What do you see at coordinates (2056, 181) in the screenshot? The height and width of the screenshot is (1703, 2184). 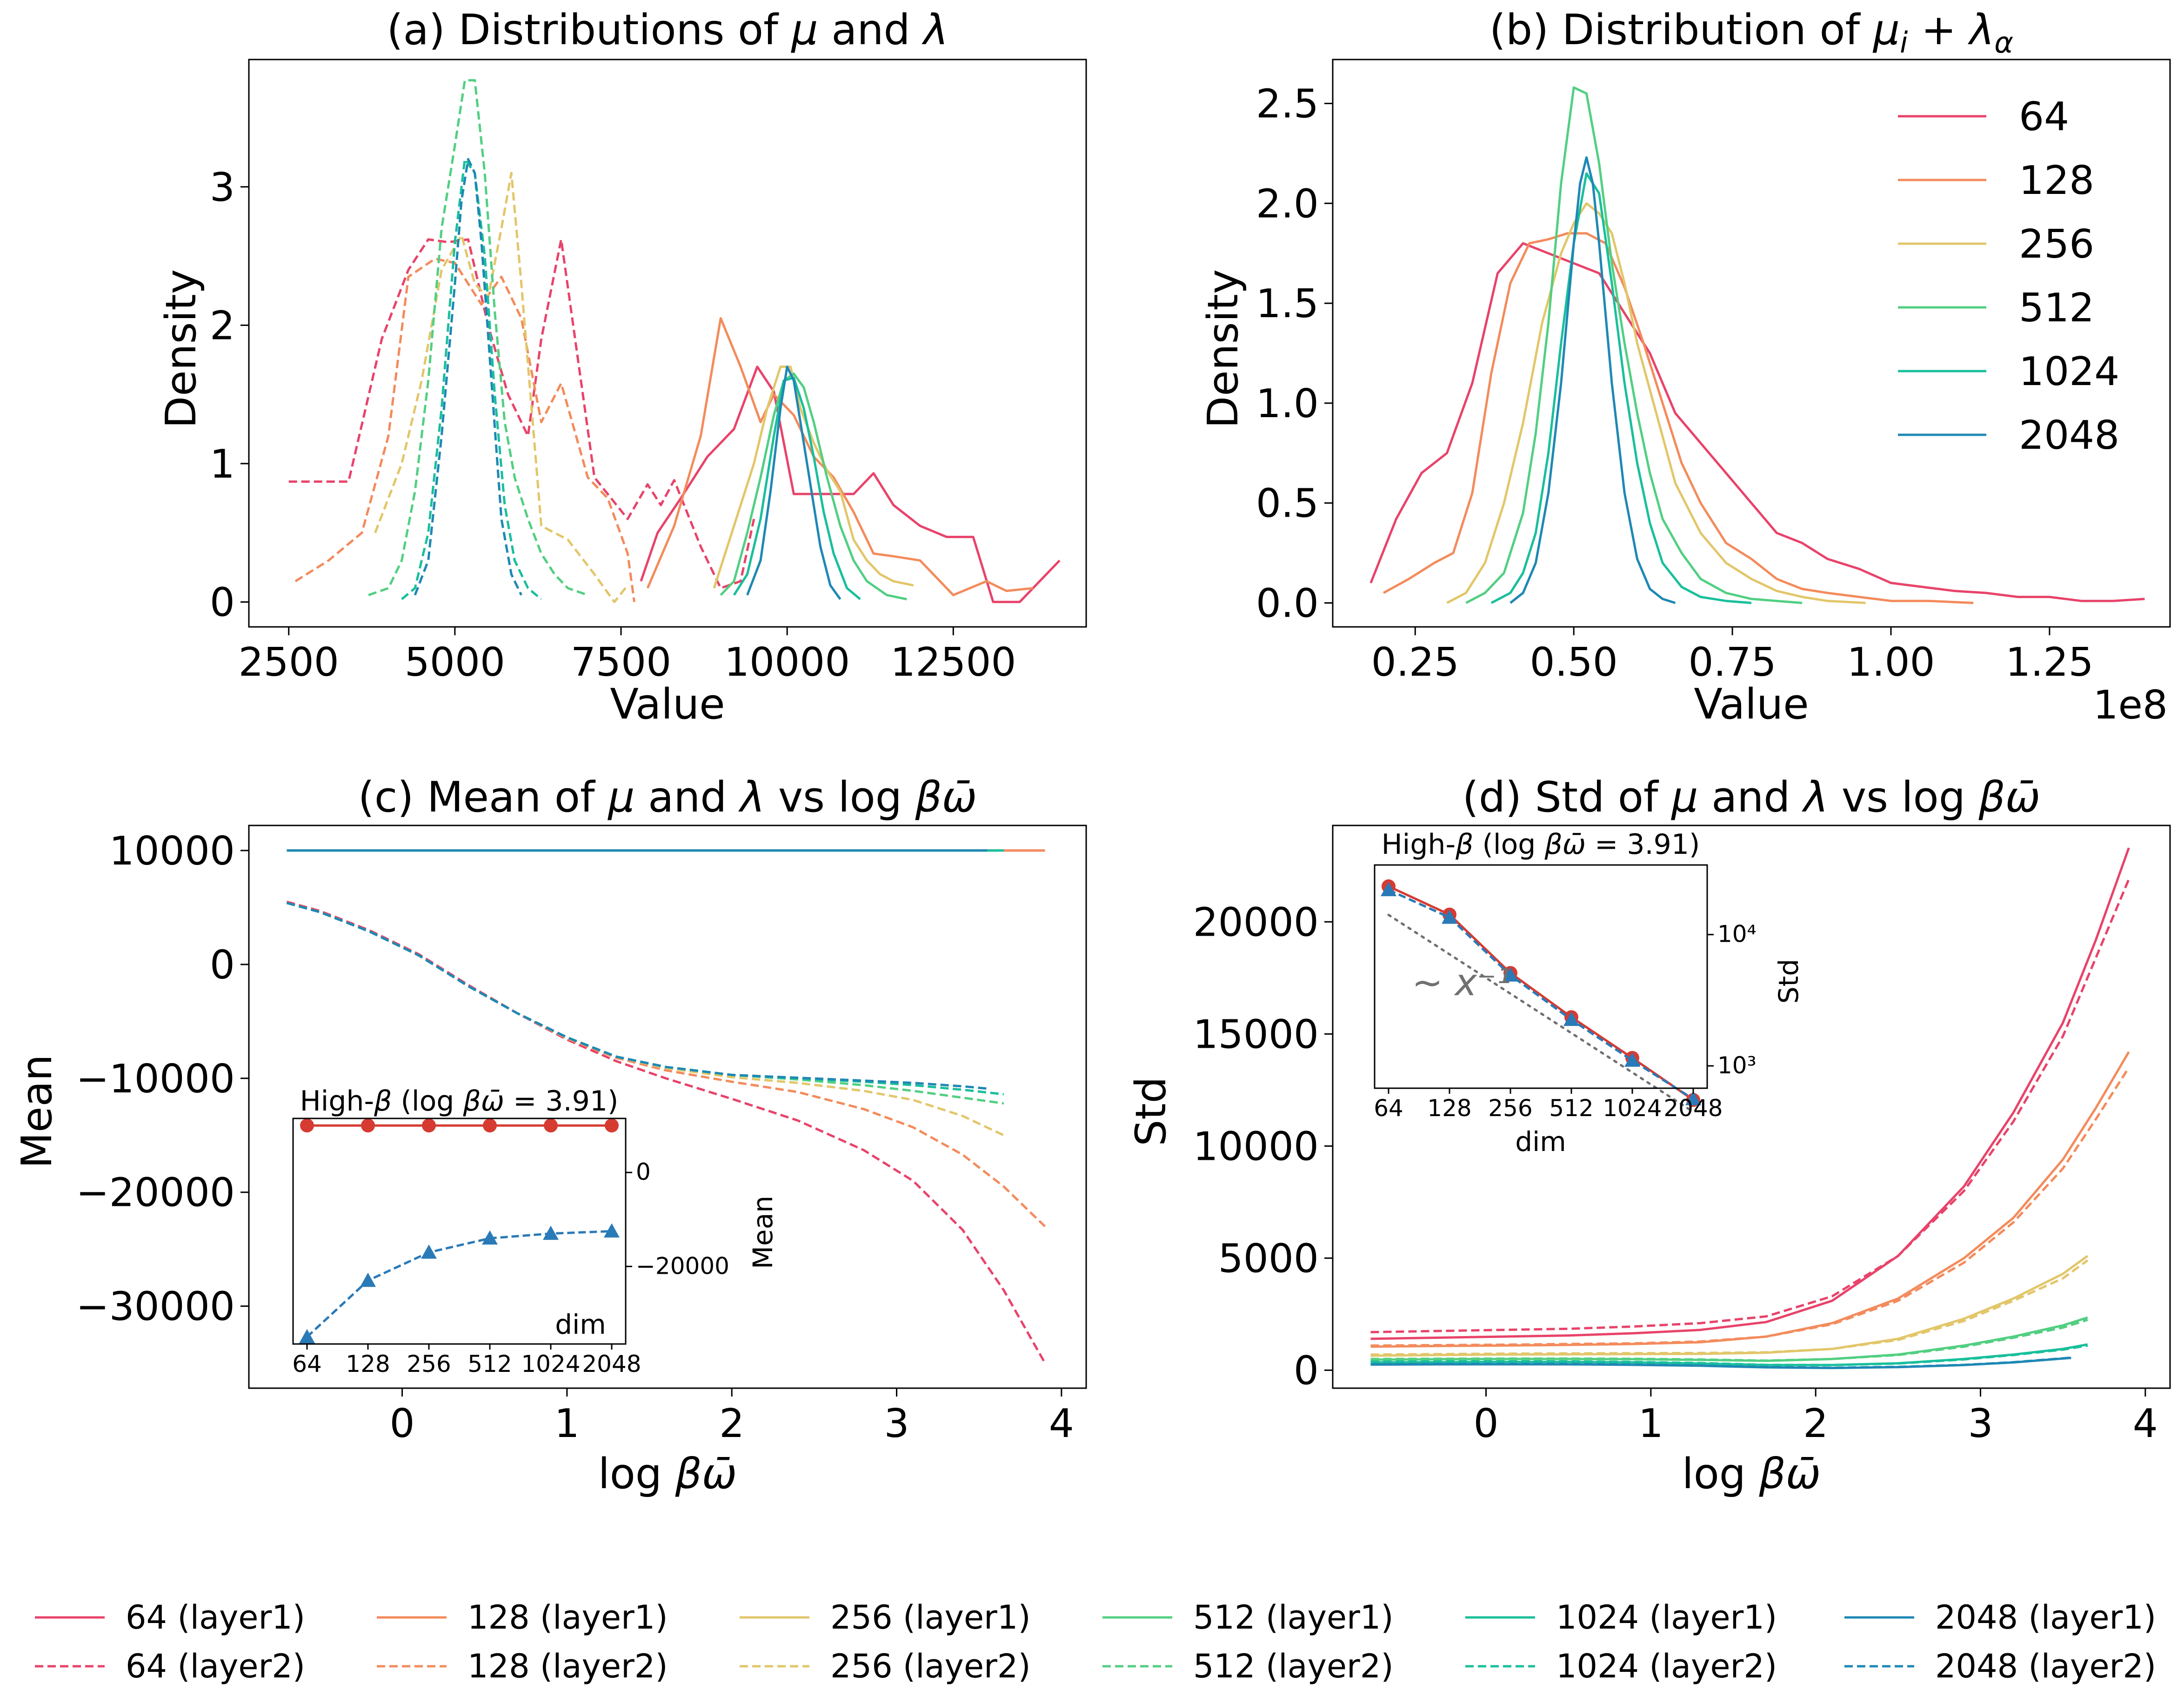 I see `panel-b-legend-label-128: 128` at bounding box center [2056, 181].